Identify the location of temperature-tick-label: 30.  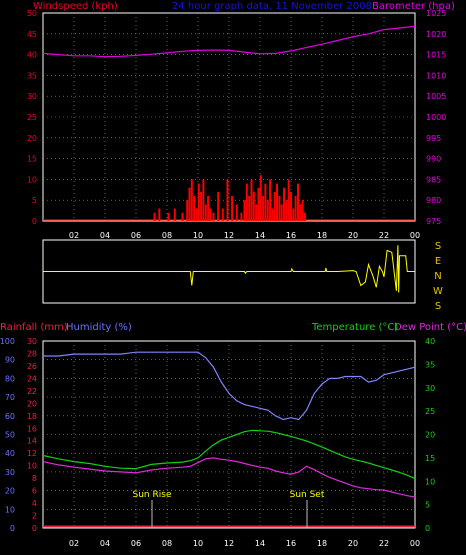
(430, 388).